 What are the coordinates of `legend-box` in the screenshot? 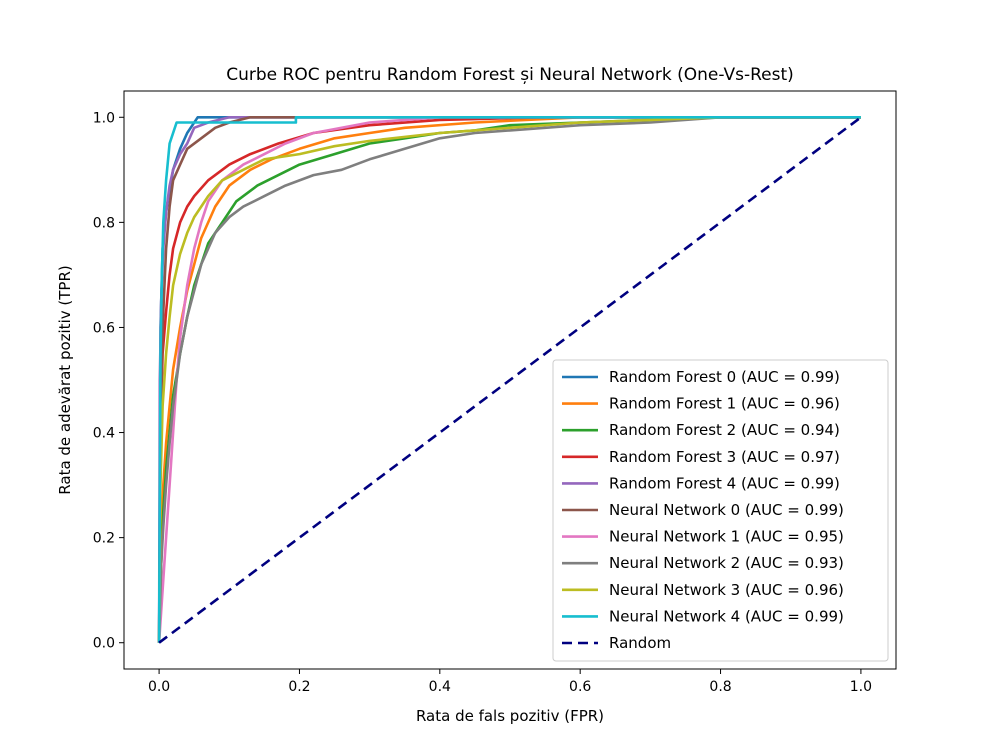 It's located at (720, 510).